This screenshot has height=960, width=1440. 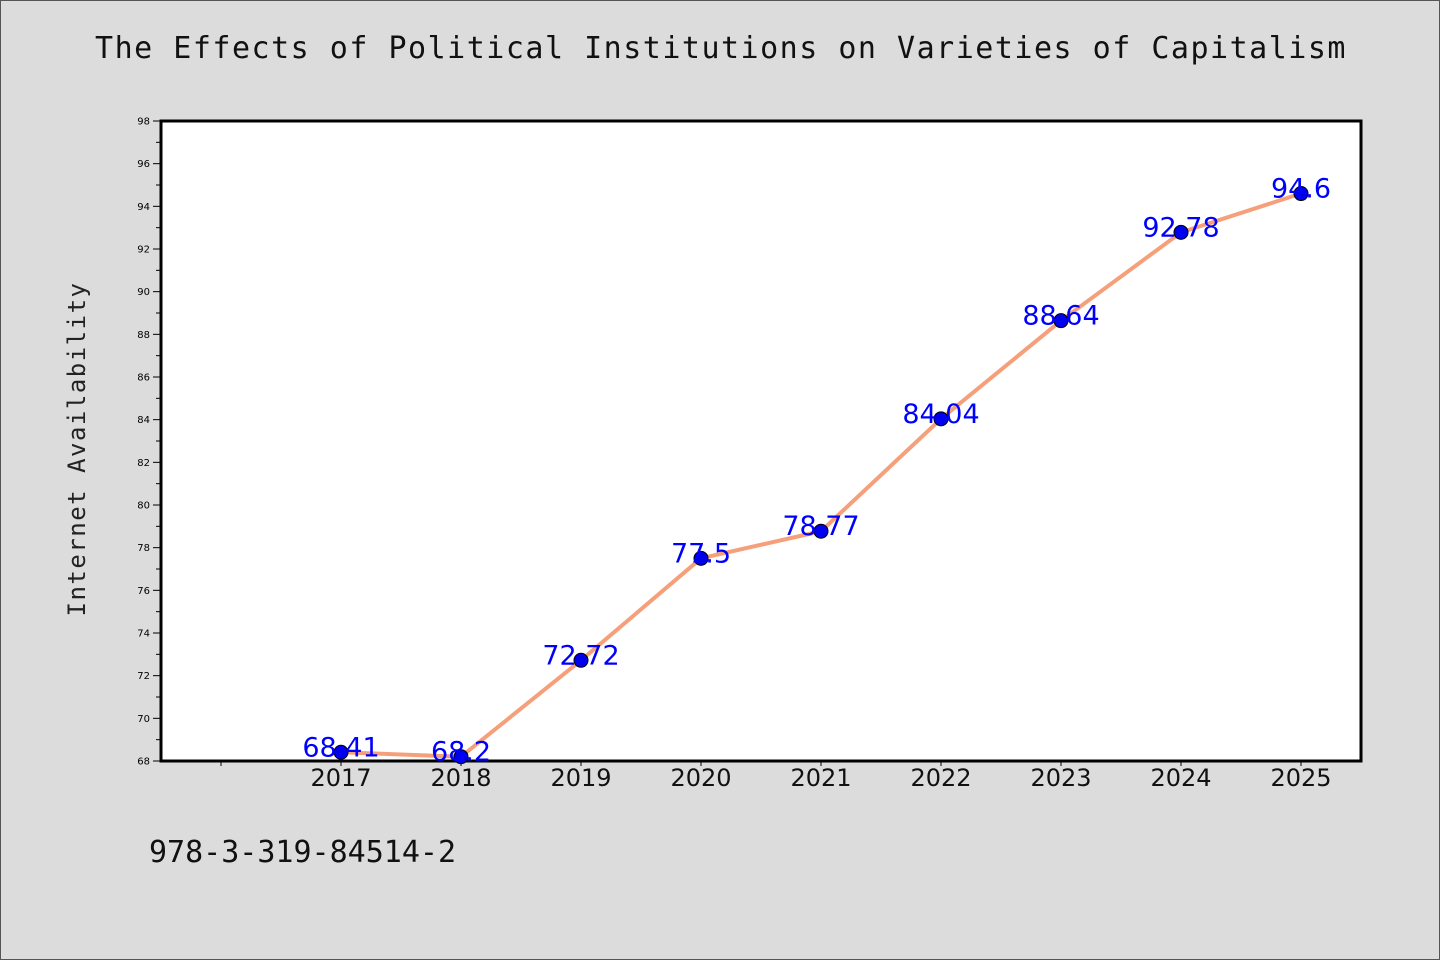 What do you see at coordinates (340, 778) in the screenshot?
I see `x-tick-label: 2017` at bounding box center [340, 778].